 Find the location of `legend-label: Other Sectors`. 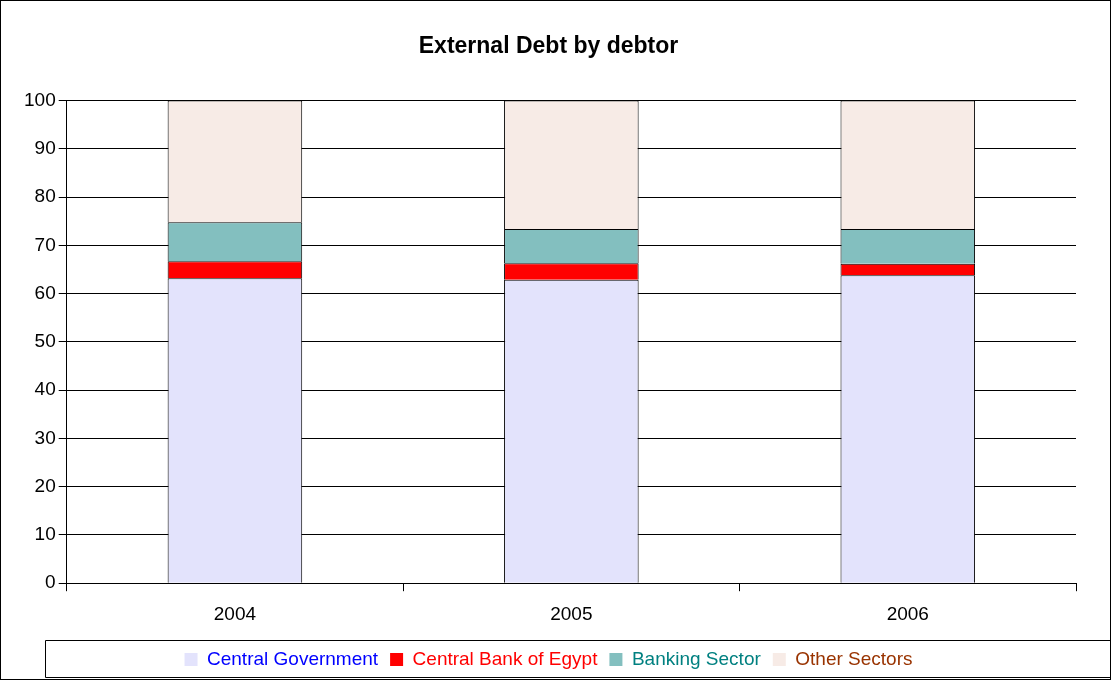

legend-label: Other Sectors is located at coordinates (854, 658).